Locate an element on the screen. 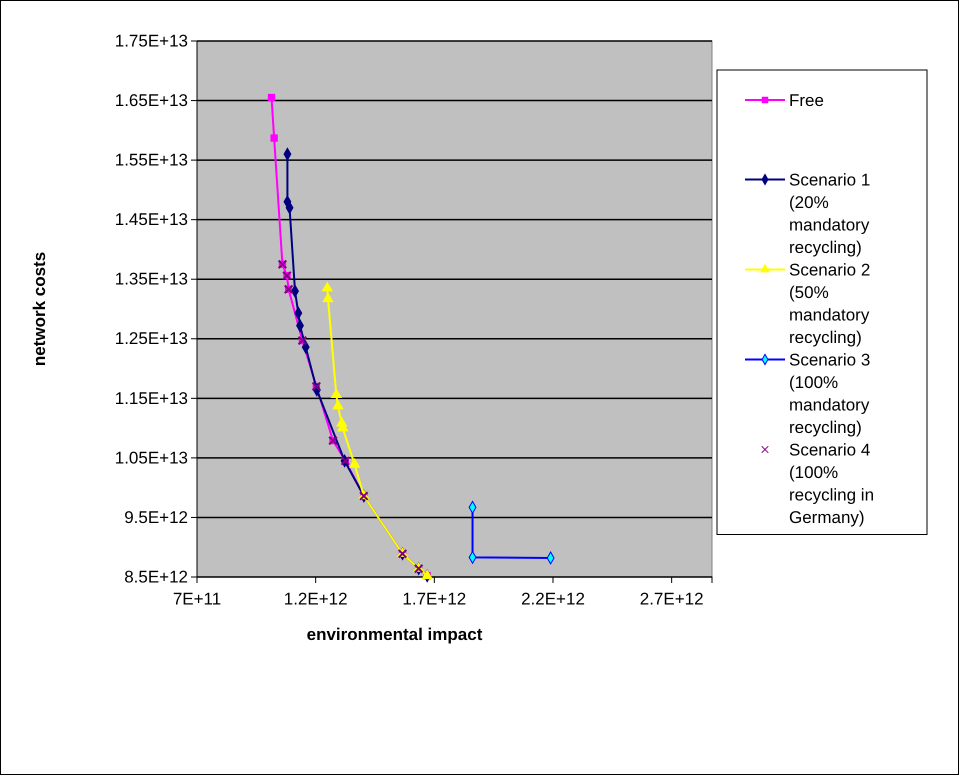 This screenshot has width=961, height=776. x-tick-label: 2.2E+12 is located at coordinates (553, 599).